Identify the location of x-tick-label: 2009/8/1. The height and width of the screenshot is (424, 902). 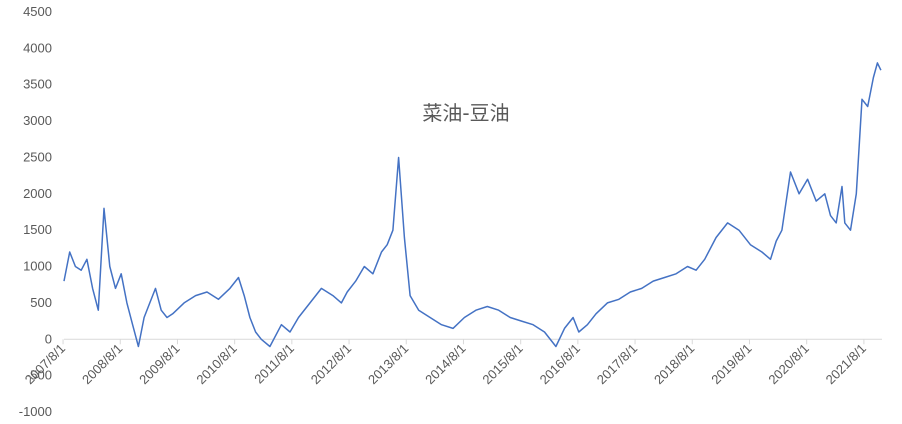
(159, 364).